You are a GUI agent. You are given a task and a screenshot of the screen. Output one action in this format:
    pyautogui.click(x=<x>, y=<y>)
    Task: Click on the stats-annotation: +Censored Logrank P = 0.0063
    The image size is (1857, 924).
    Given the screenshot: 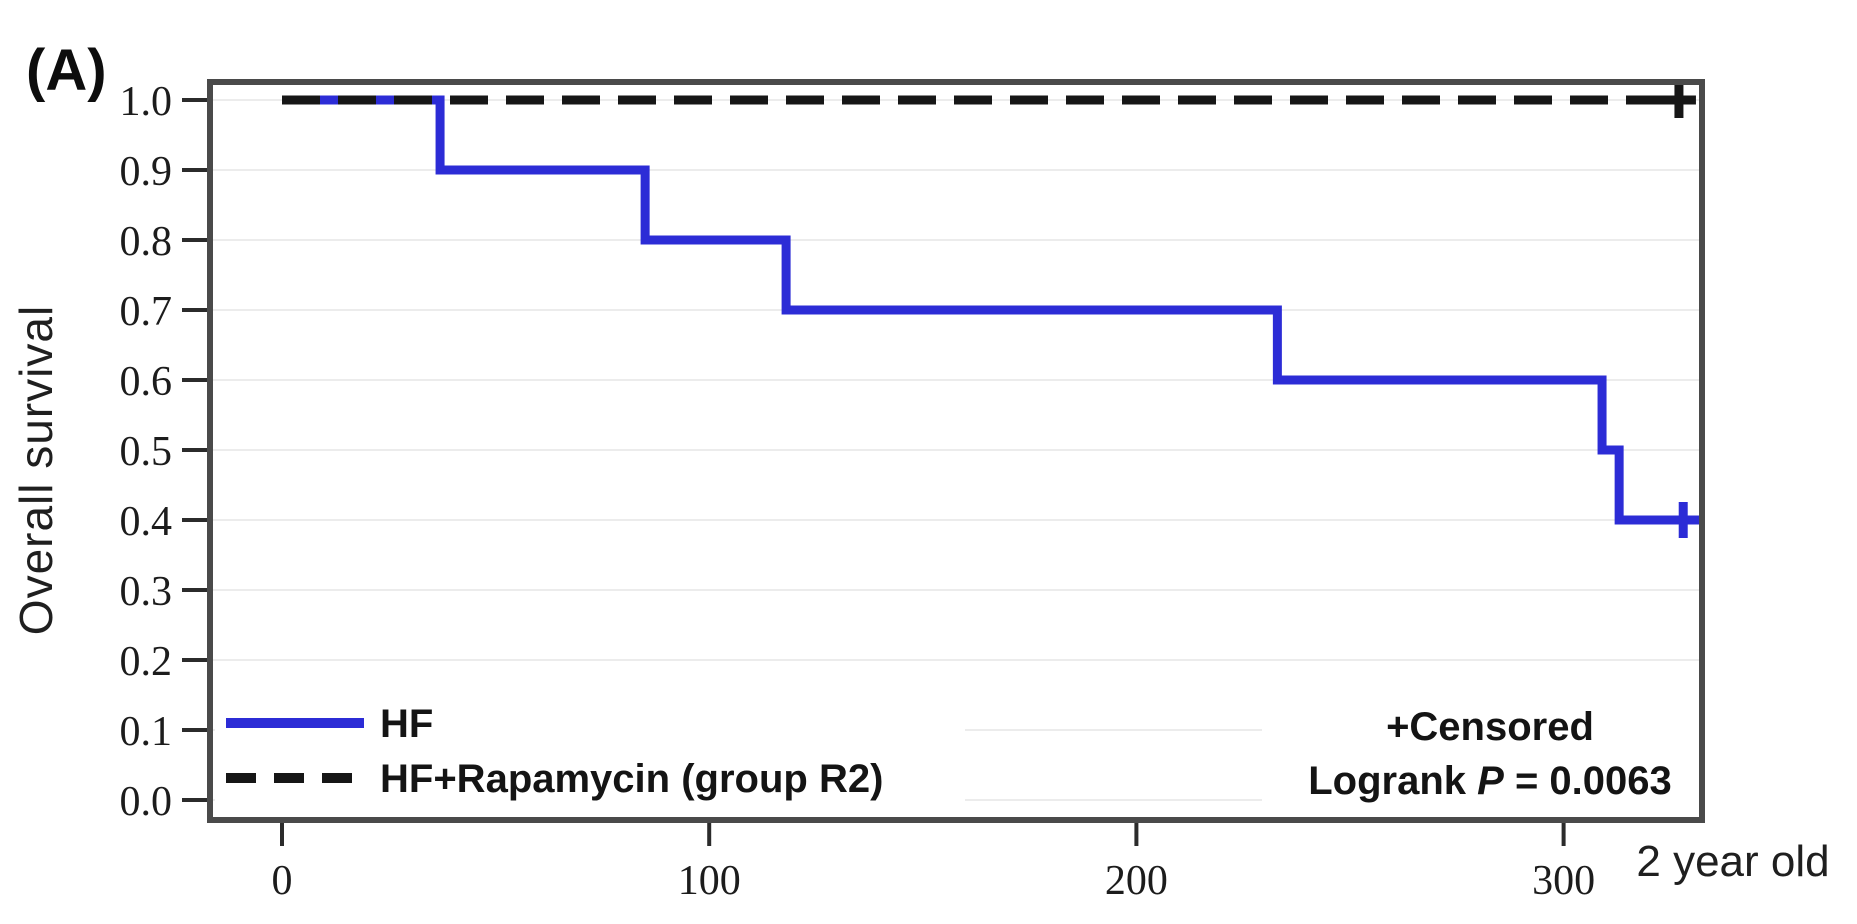 What is the action you would take?
    pyautogui.click(x=1490, y=754)
    